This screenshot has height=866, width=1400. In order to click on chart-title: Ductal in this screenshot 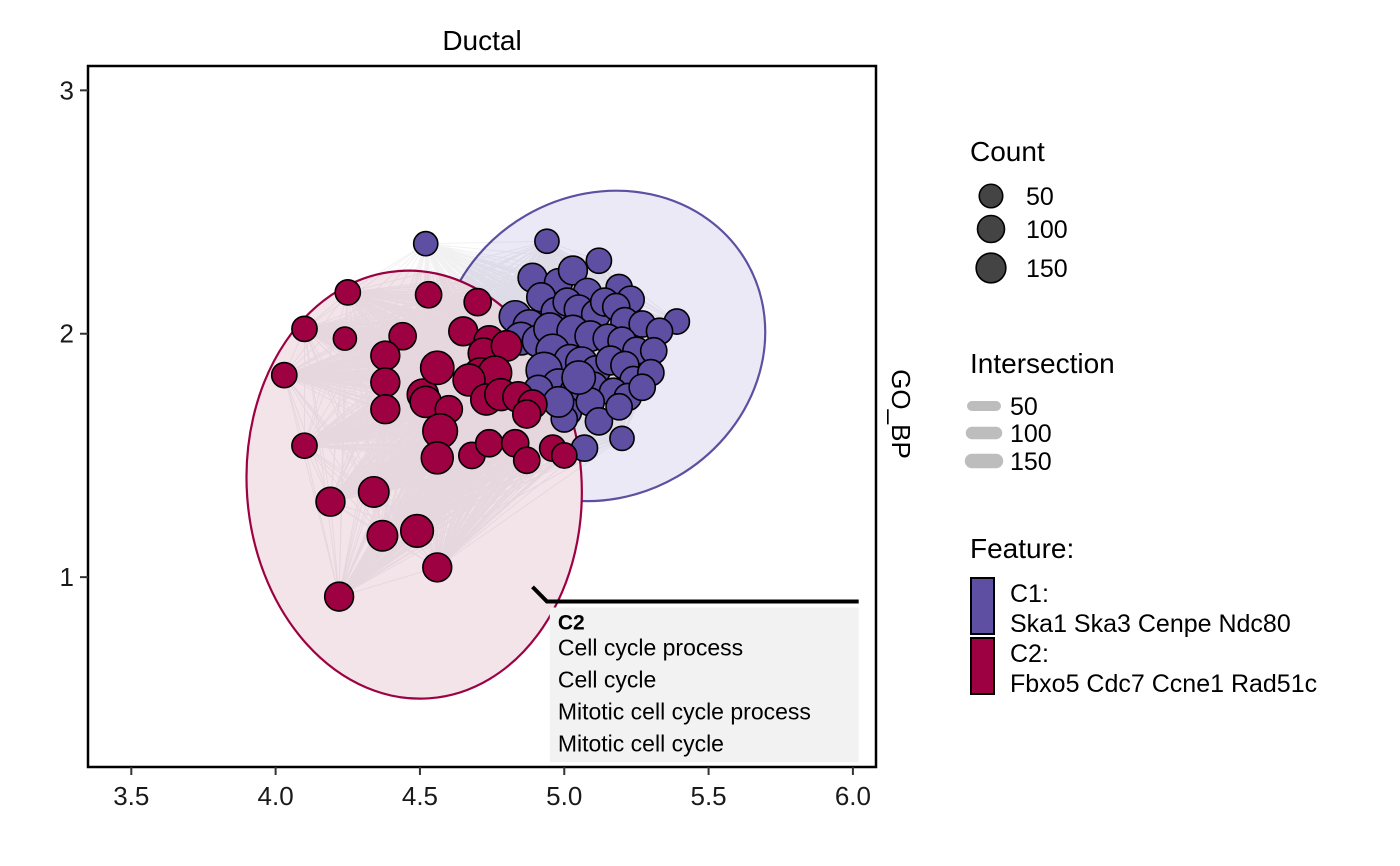, I will do `click(481, 40)`.